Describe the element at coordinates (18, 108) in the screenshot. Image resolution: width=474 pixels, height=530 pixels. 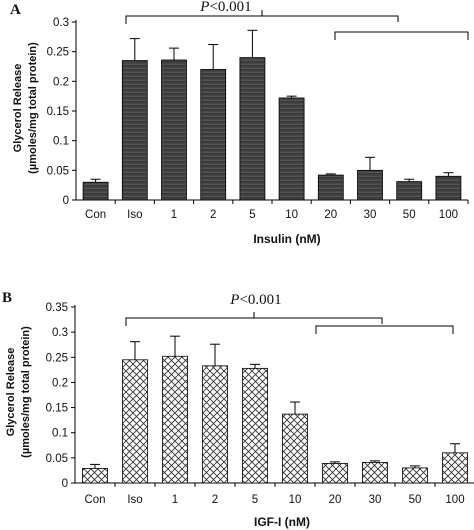
I see `panel-a-y-axis-title-line1: Glycerol Release` at that location.